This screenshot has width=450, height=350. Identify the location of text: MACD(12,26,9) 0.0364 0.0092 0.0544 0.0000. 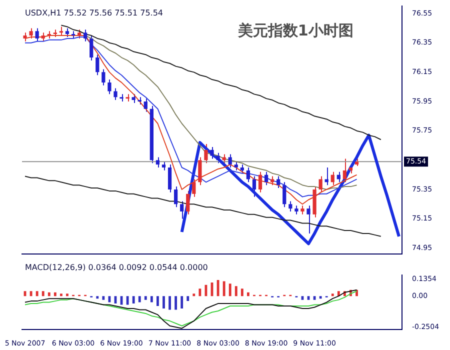
(116, 267).